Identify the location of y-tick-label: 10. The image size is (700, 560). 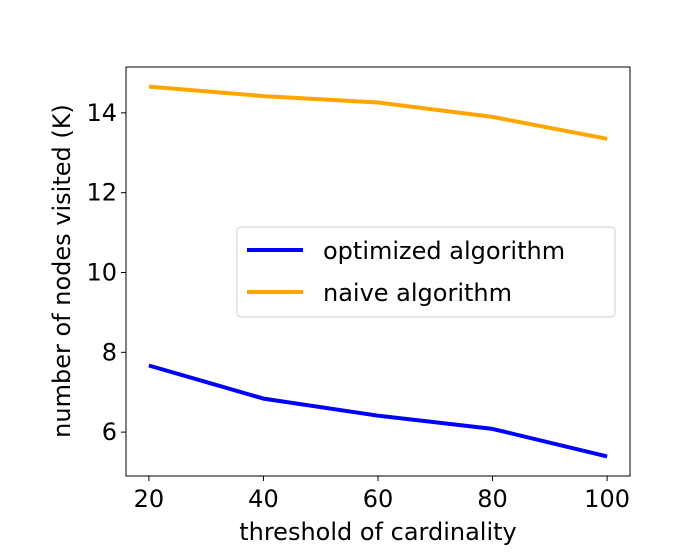
(101, 272).